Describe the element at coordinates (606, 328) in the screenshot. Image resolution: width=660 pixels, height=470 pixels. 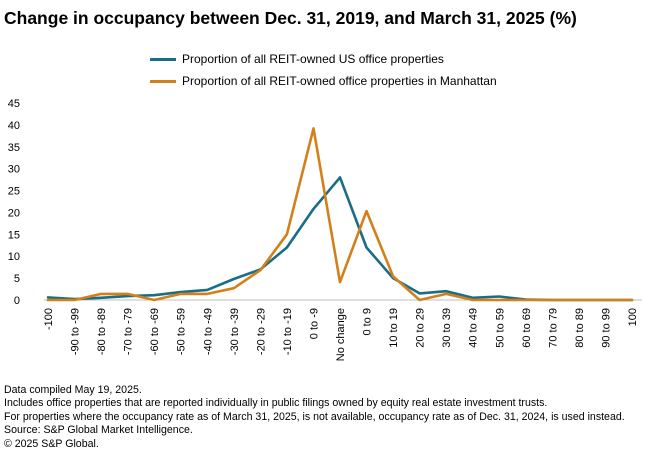
I see `x-tick-label: 90 to 99` at that location.